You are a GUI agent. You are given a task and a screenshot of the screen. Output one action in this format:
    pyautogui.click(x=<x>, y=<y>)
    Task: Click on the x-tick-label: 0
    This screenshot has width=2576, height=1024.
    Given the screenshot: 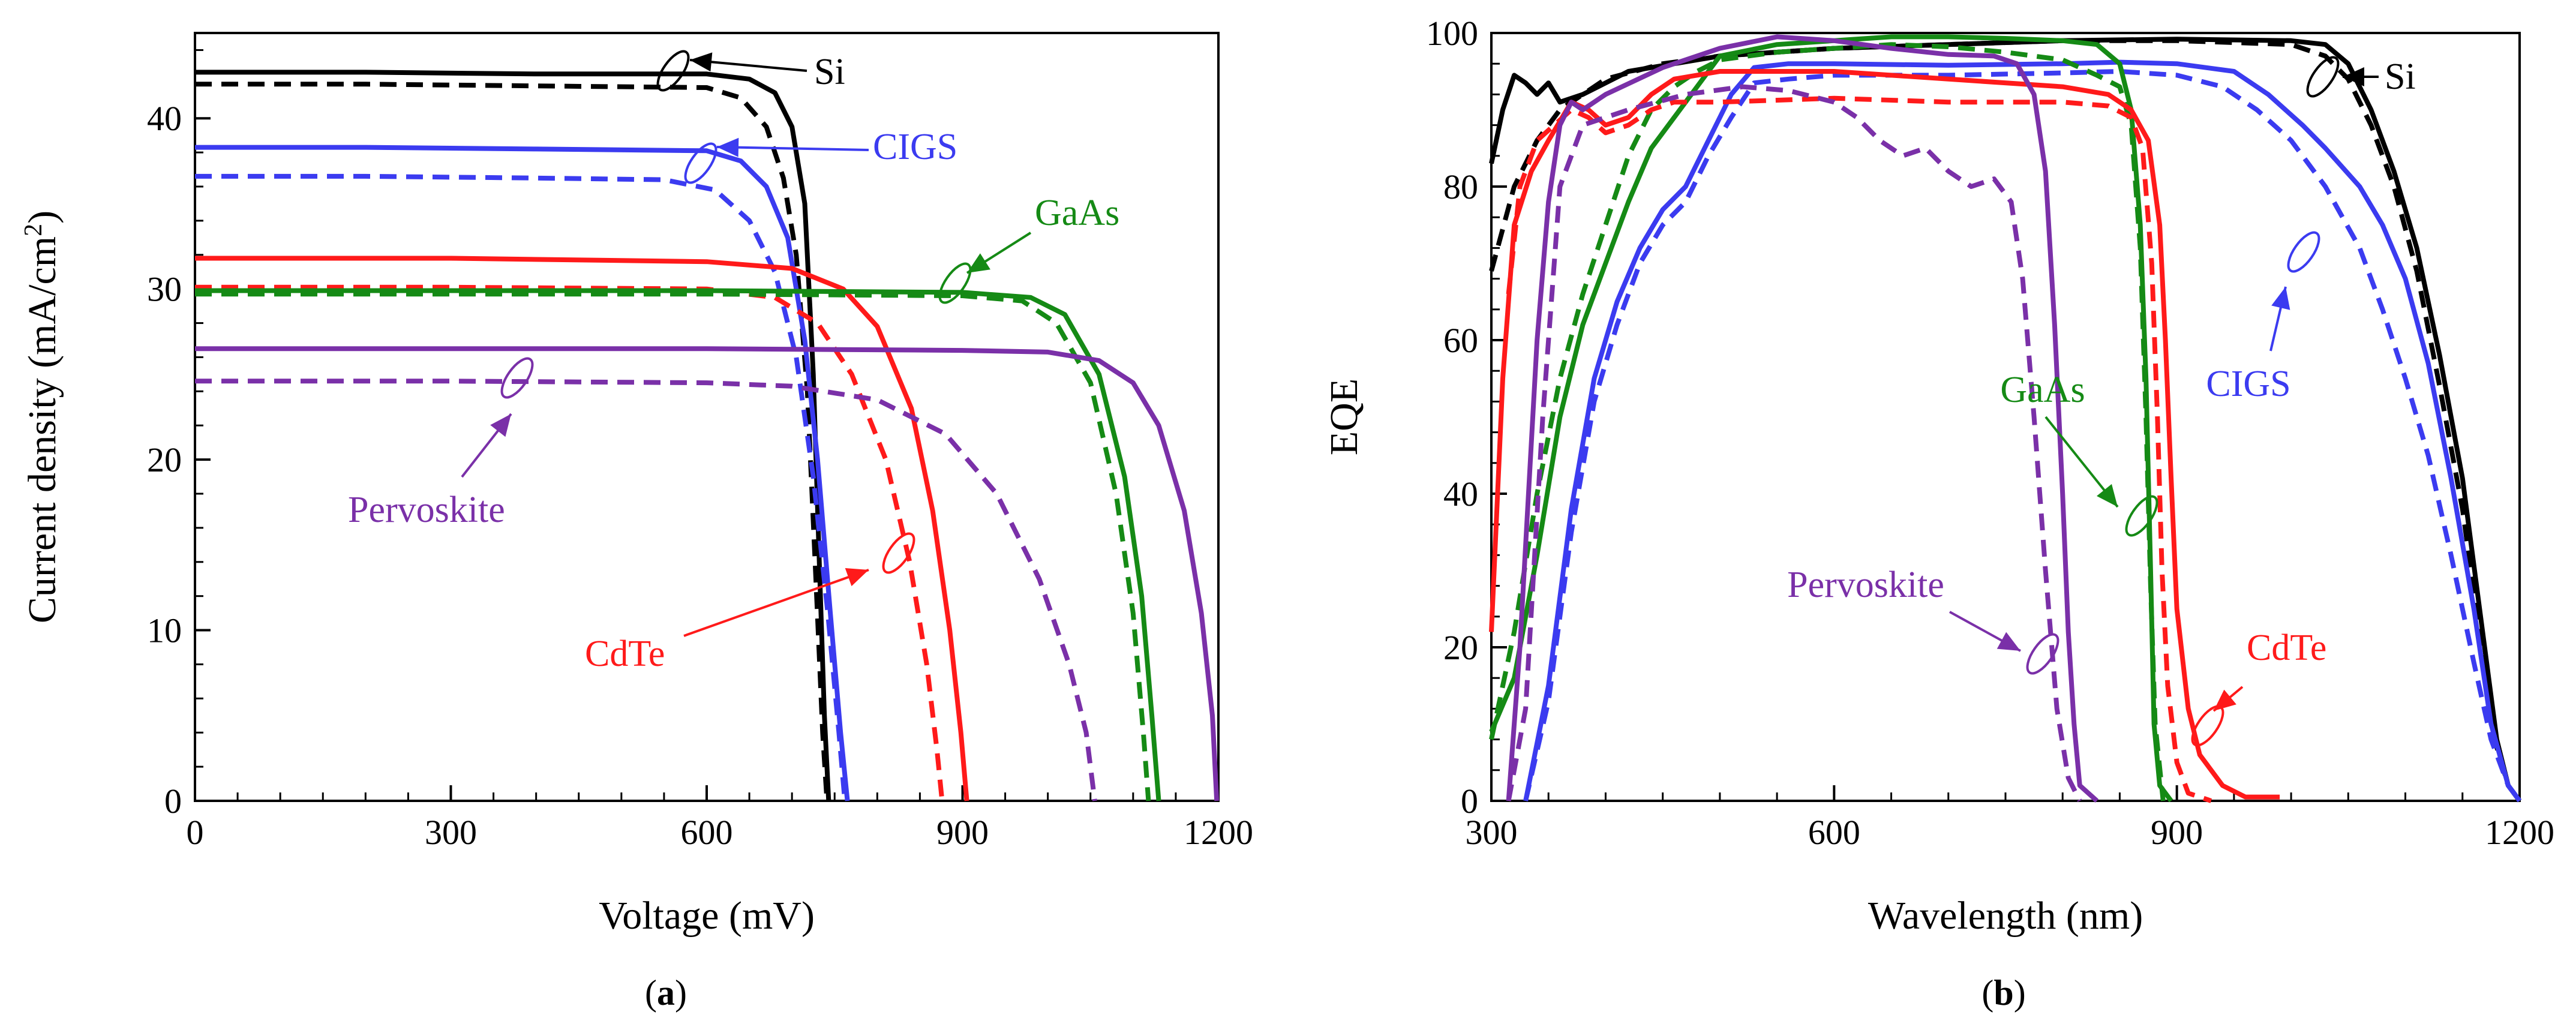 What is the action you would take?
    pyautogui.click(x=195, y=832)
    